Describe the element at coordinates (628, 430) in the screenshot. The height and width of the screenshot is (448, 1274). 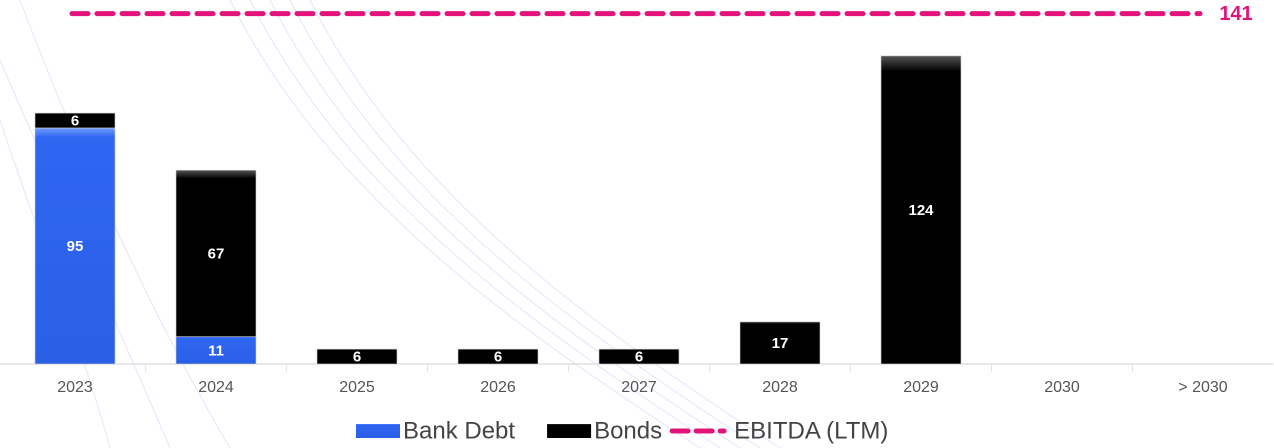
I see `legend-label: Bonds` at that location.